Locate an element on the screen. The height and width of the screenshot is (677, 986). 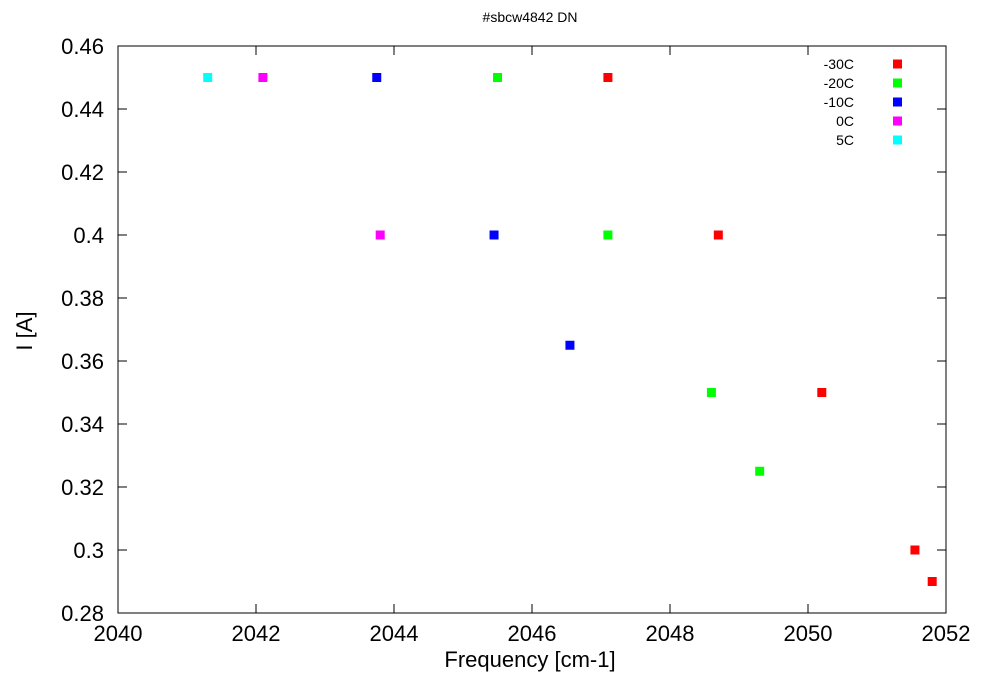
legend-label: 5C is located at coordinates (845, 140).